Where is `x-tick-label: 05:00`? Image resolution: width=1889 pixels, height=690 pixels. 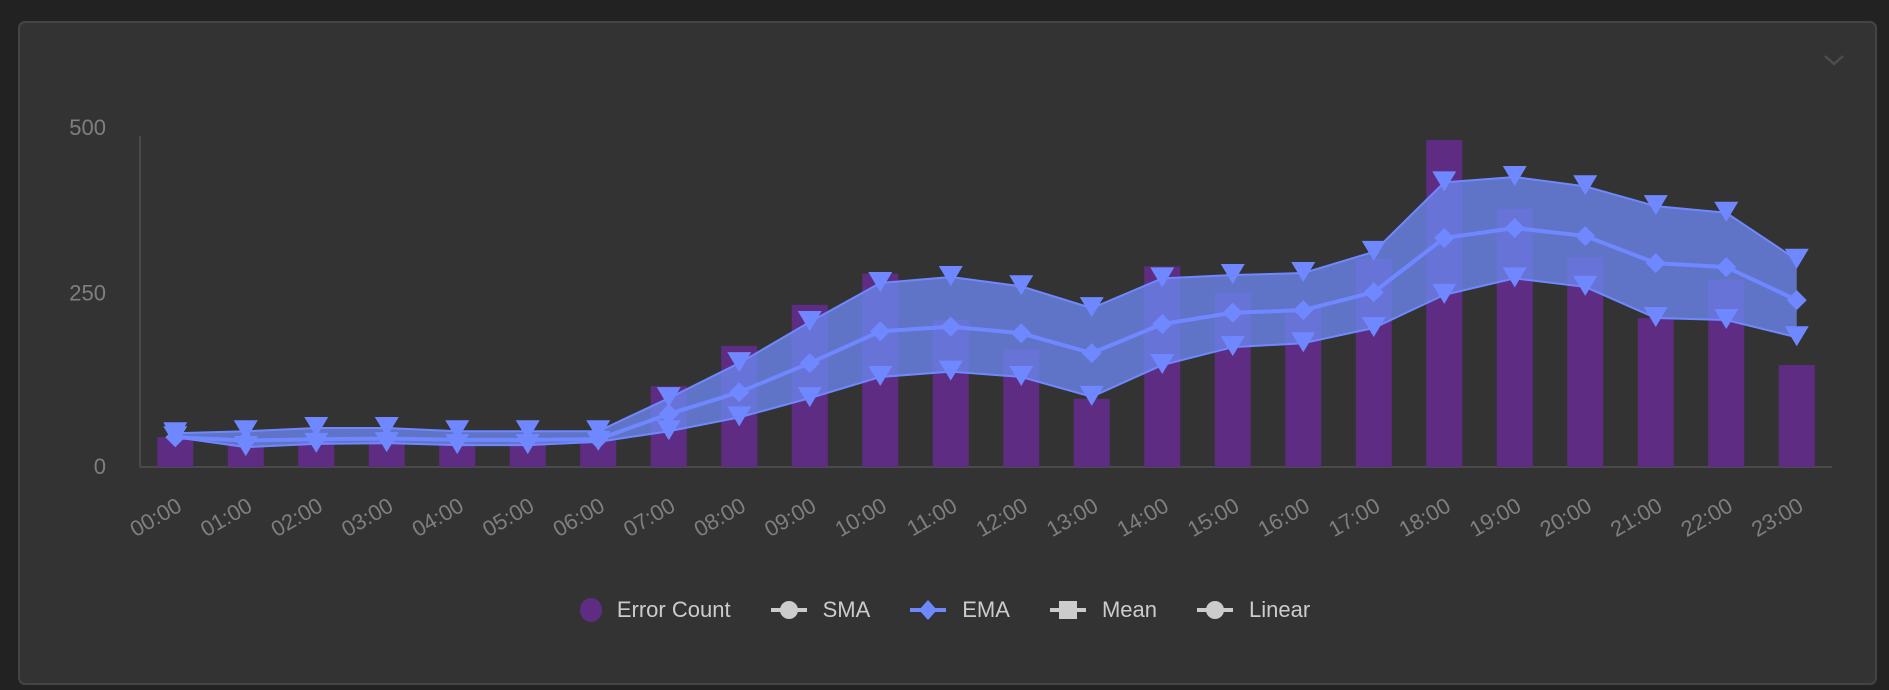 x-tick-label: 05:00 is located at coordinates (508, 517).